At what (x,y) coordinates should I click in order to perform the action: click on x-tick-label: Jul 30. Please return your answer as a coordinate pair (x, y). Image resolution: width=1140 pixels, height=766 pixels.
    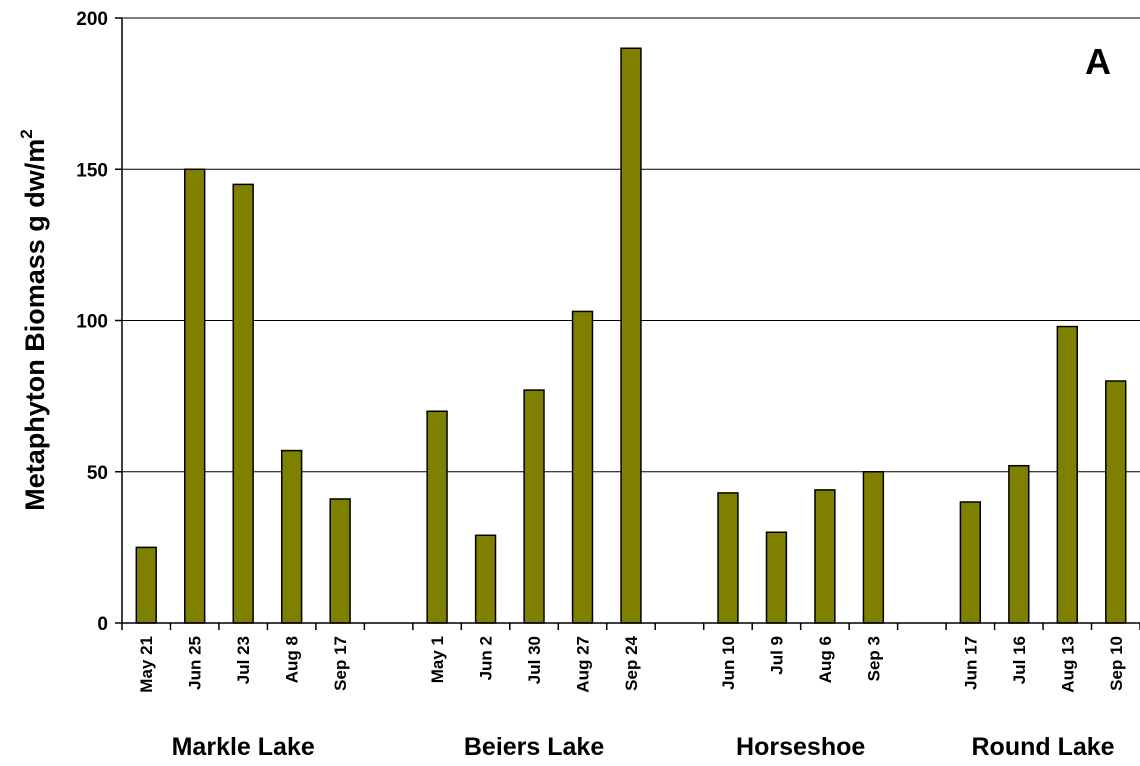
    Looking at the image, I should click on (534, 660).